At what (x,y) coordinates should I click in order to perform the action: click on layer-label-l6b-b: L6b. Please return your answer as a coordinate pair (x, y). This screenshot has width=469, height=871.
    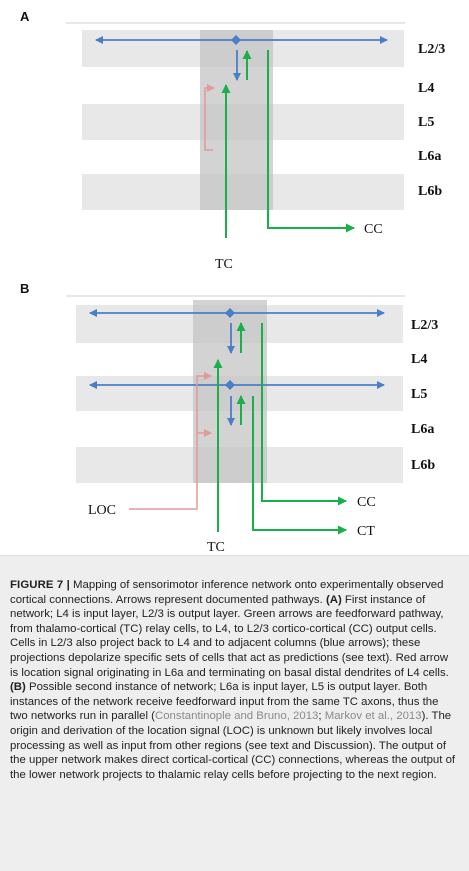
    Looking at the image, I should click on (423, 465).